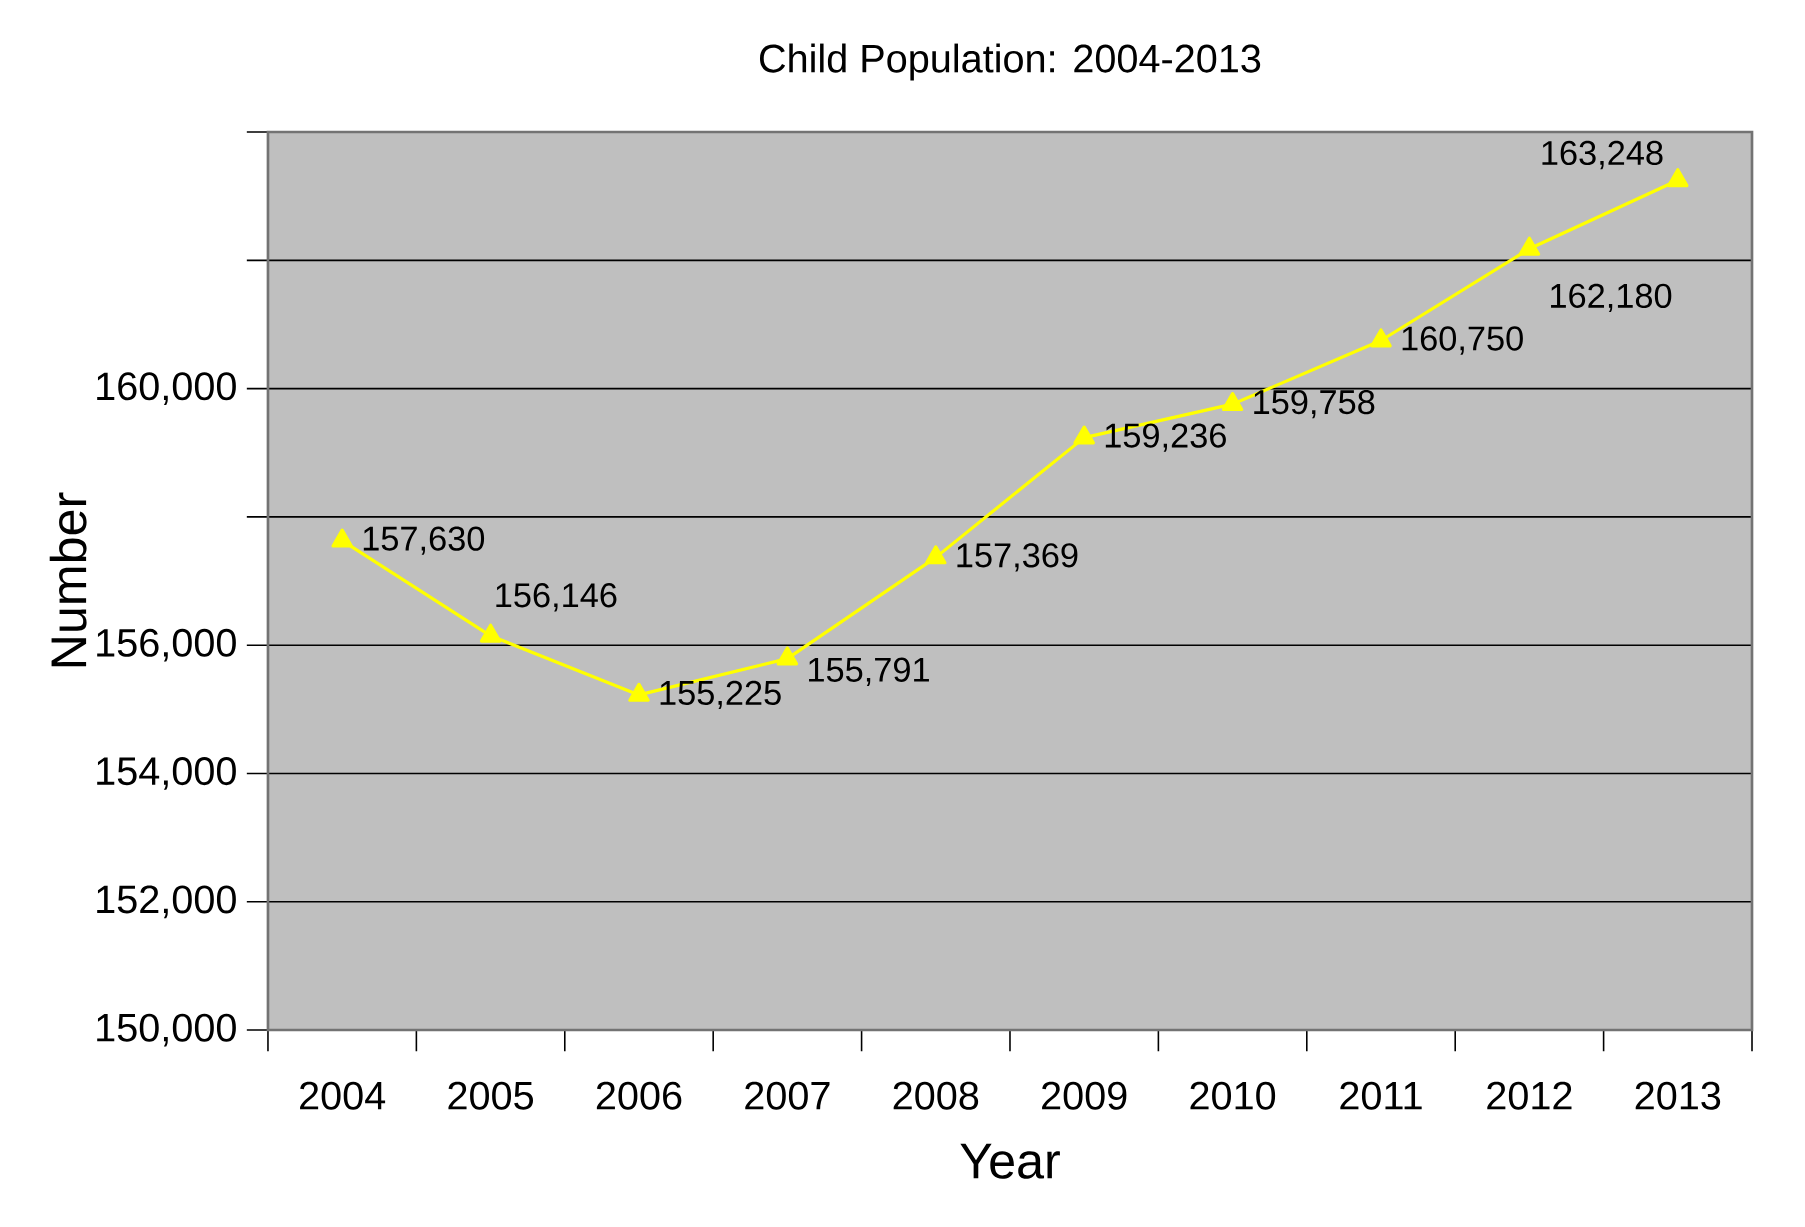 This screenshot has height=1227, width=1805. What do you see at coordinates (1381, 1095) in the screenshot?
I see `x-tick-label: 2011` at bounding box center [1381, 1095].